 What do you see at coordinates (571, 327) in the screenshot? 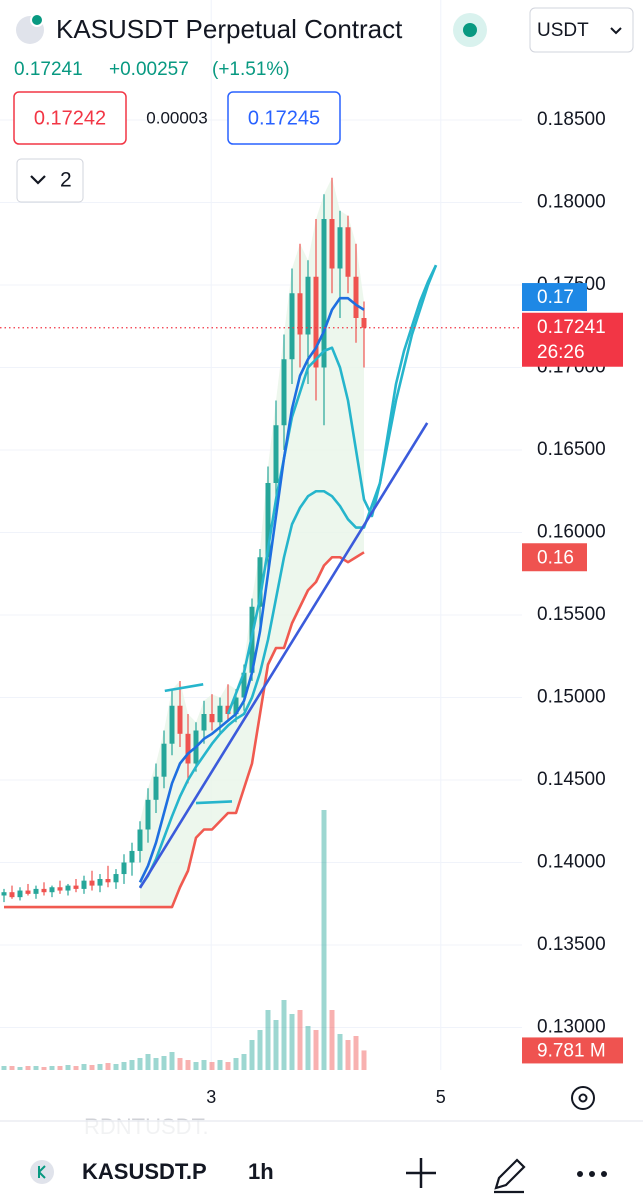
I see `current-price-label: 0.17241` at bounding box center [571, 327].